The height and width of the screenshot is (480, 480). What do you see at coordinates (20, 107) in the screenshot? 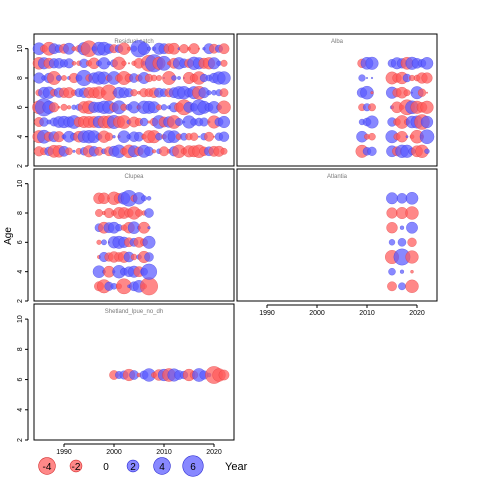
I see `y-tick-label: 6` at bounding box center [20, 107].